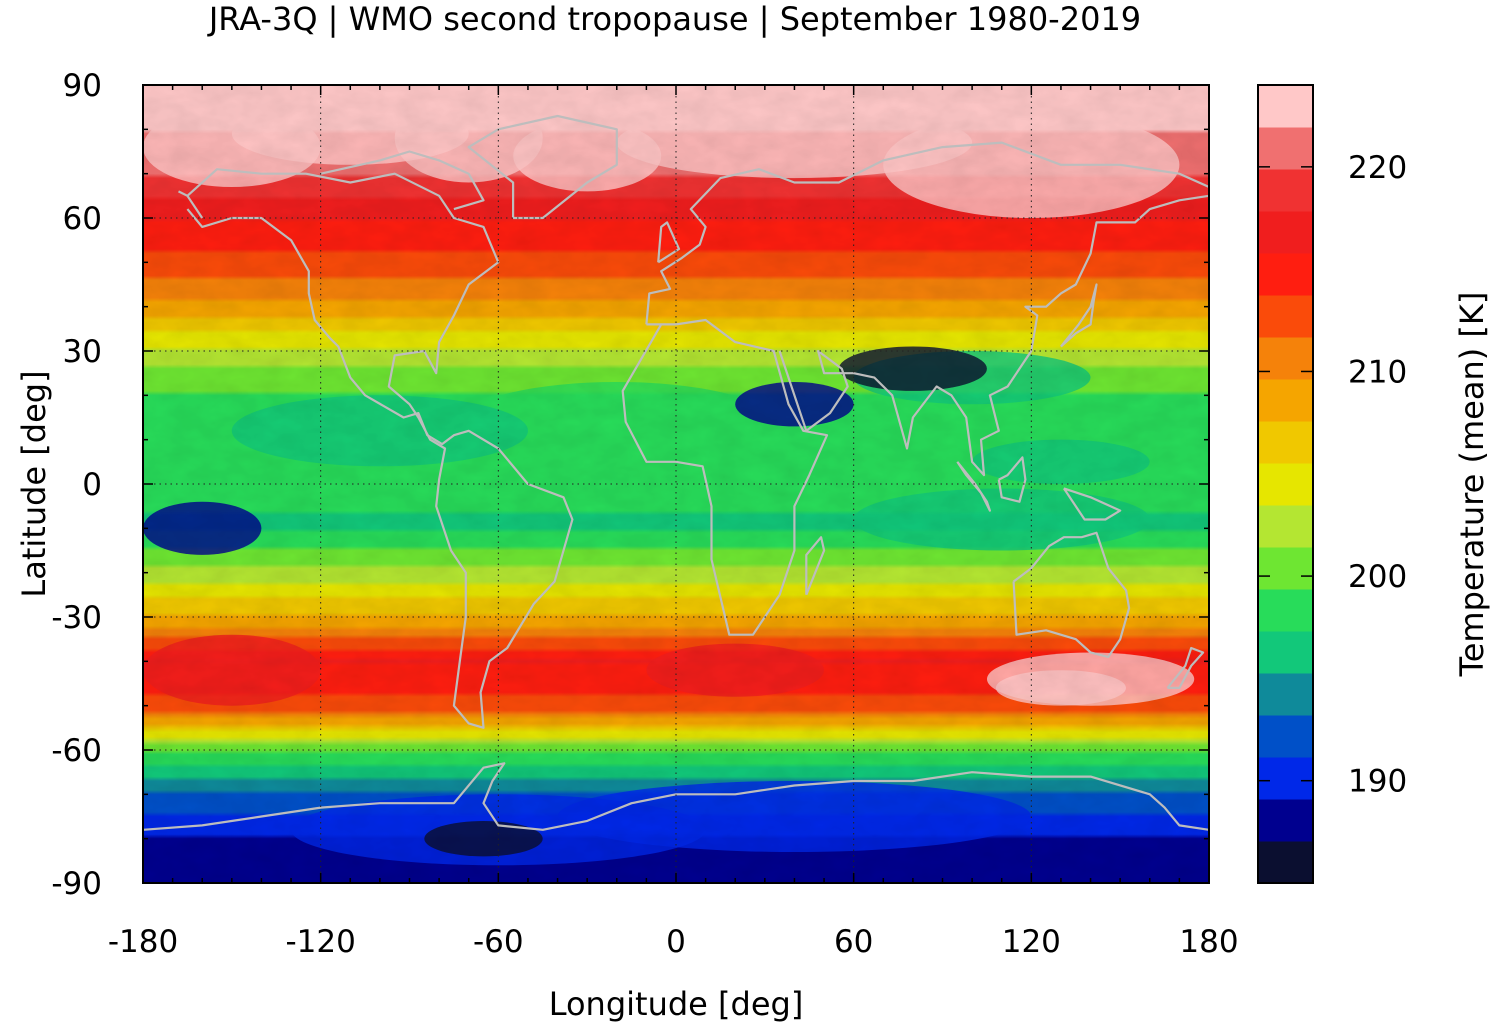  What do you see at coordinates (1472, 485) in the screenshot?
I see `colorbar-label: Temperature (mean) [K]` at bounding box center [1472, 485].